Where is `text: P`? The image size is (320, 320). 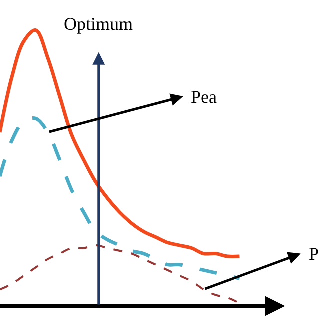
text: P is located at coordinates (314, 254).